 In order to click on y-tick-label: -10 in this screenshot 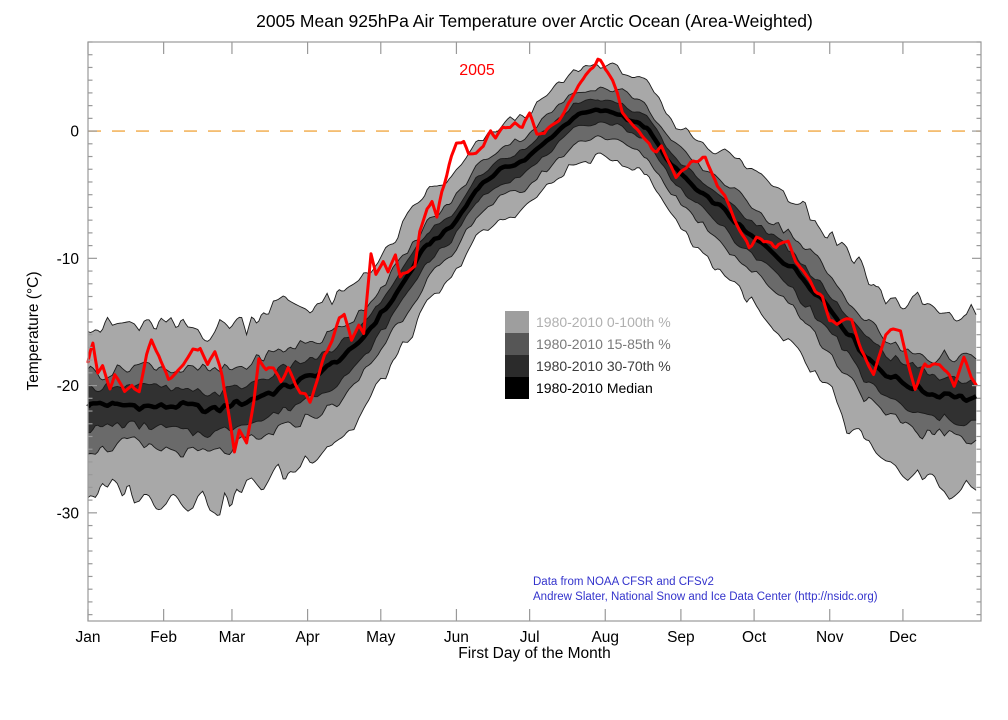, I will do `click(68, 259)`.